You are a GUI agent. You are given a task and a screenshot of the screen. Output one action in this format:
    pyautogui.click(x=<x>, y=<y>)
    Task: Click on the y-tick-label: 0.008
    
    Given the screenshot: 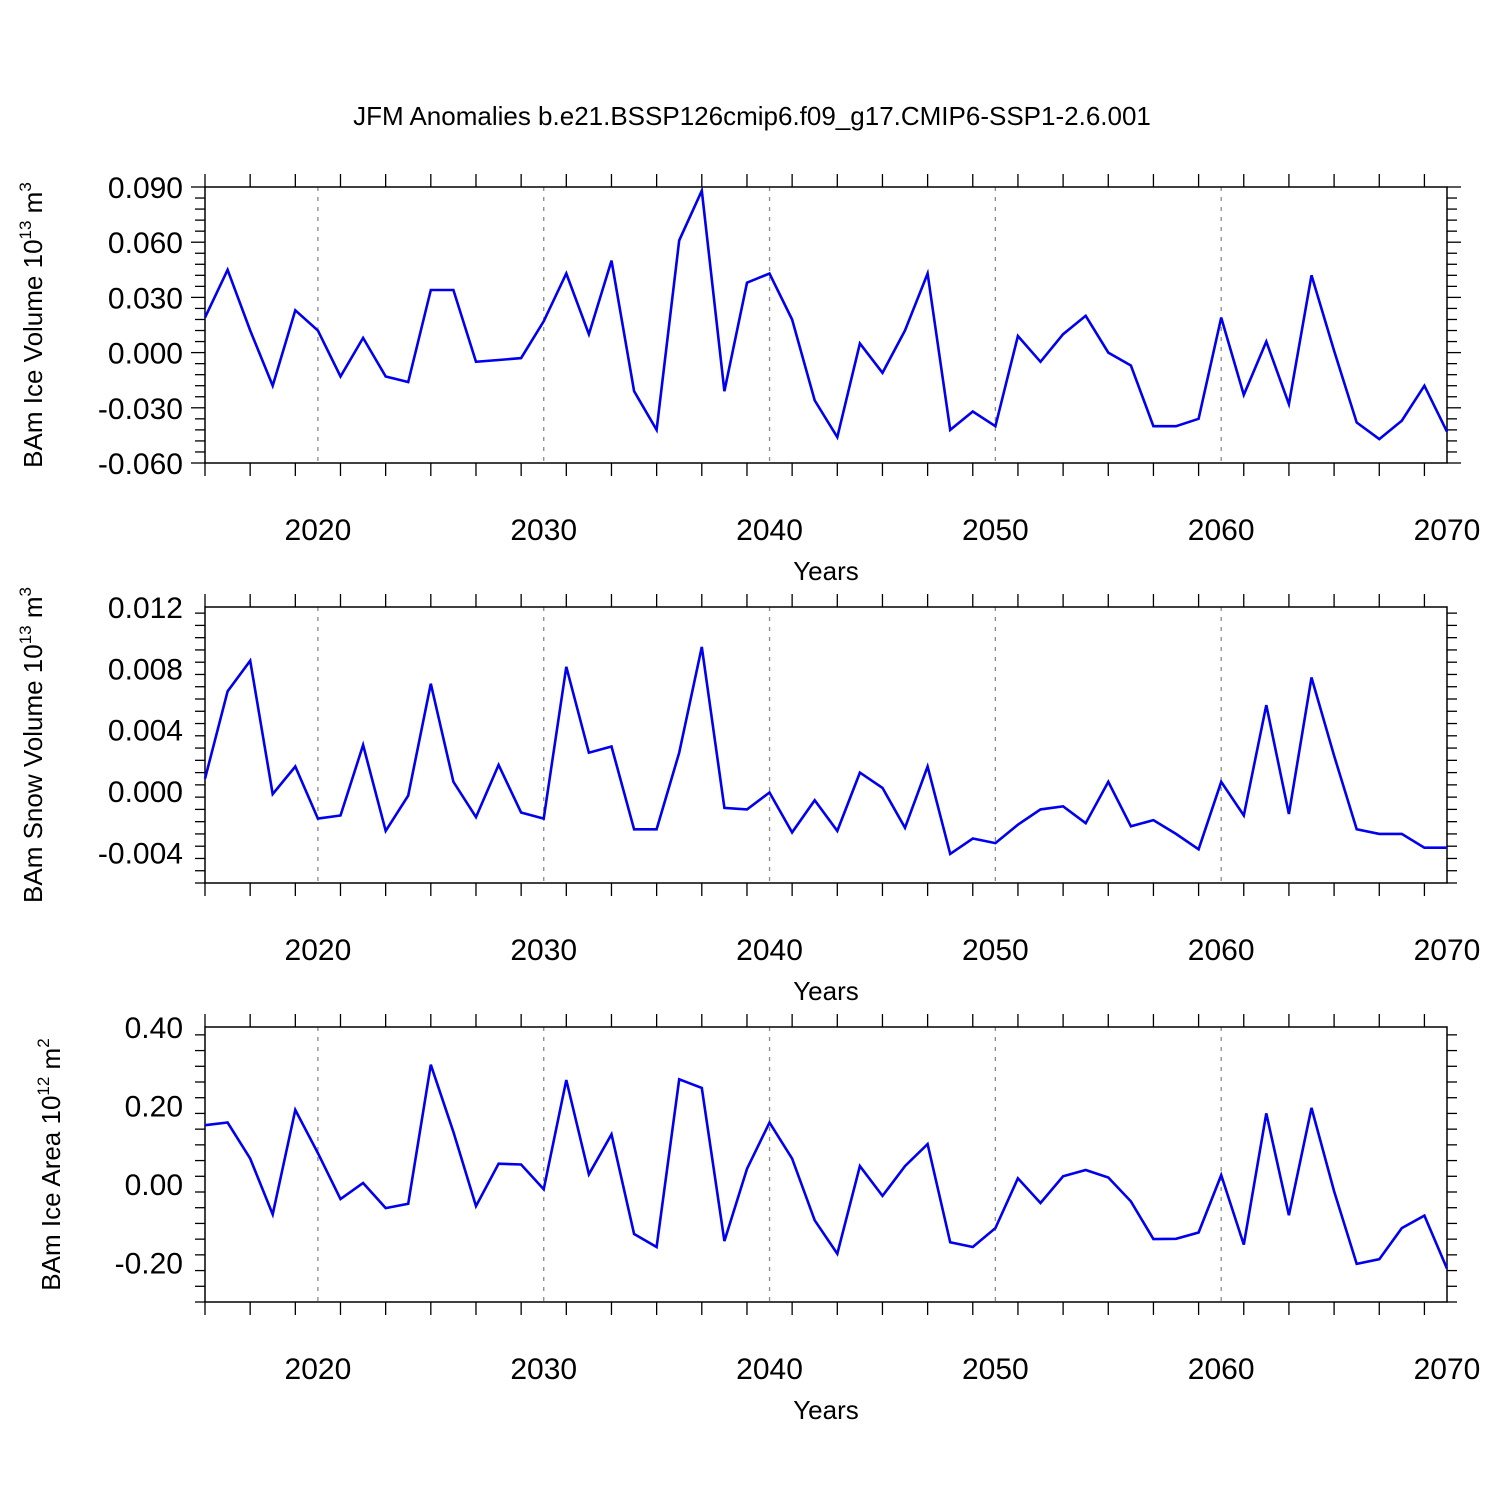 What is the action you would take?
    pyautogui.click(x=145, y=669)
    